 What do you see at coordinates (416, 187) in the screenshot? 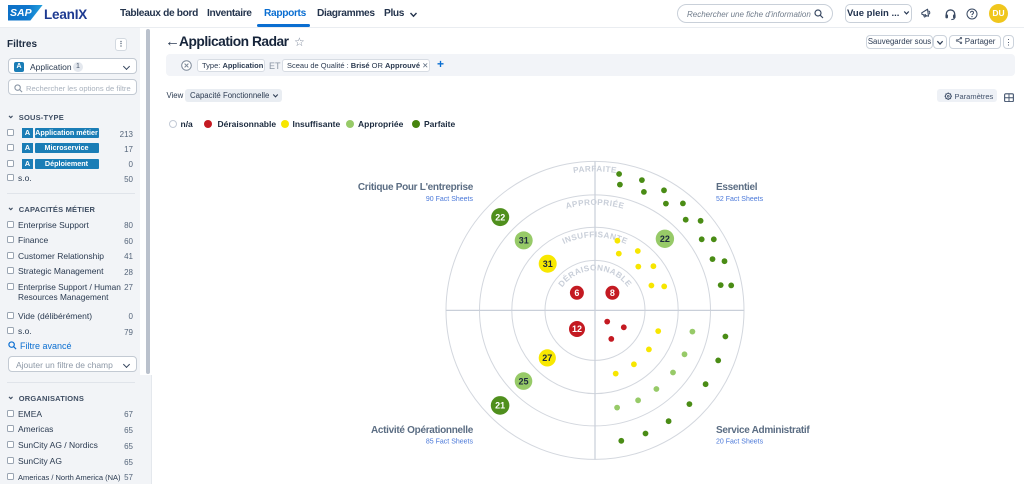
I see `svg-text: Critique Pour L'entreprise` at bounding box center [416, 187].